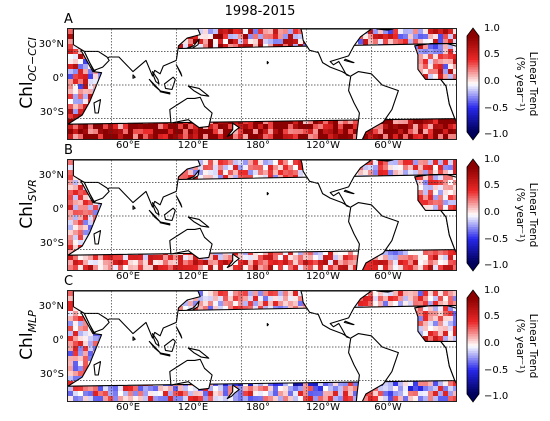 The width and height of the screenshot is (550, 421). I want to click on lat-tick: 30°N, so click(51, 306).